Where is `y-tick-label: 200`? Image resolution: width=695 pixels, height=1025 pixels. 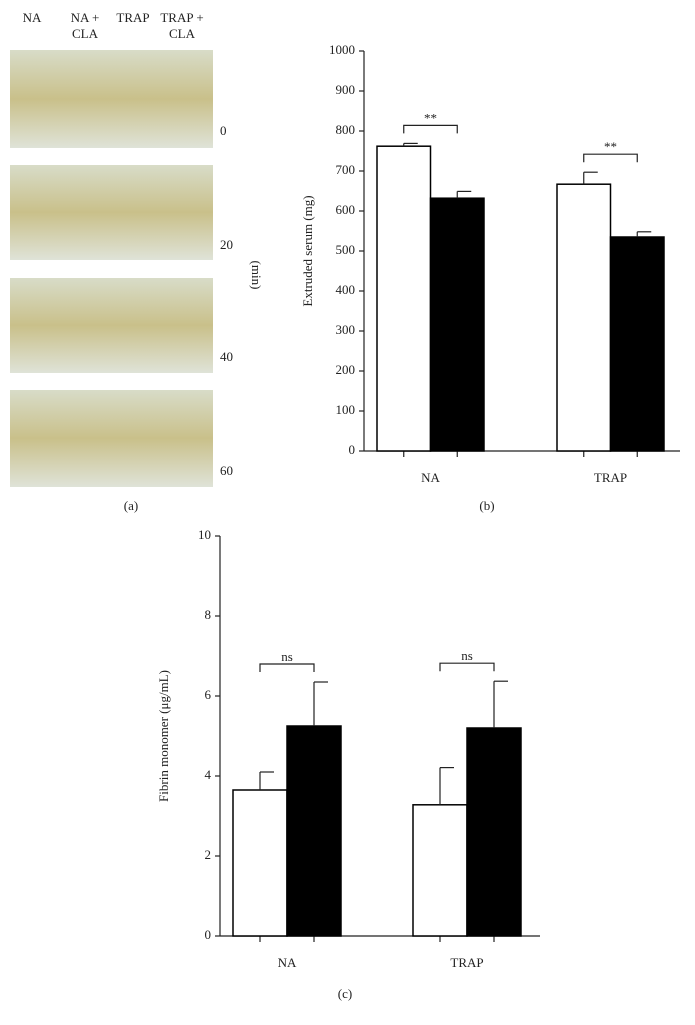
y-tick-label: 200 is located at coordinates (346, 369).